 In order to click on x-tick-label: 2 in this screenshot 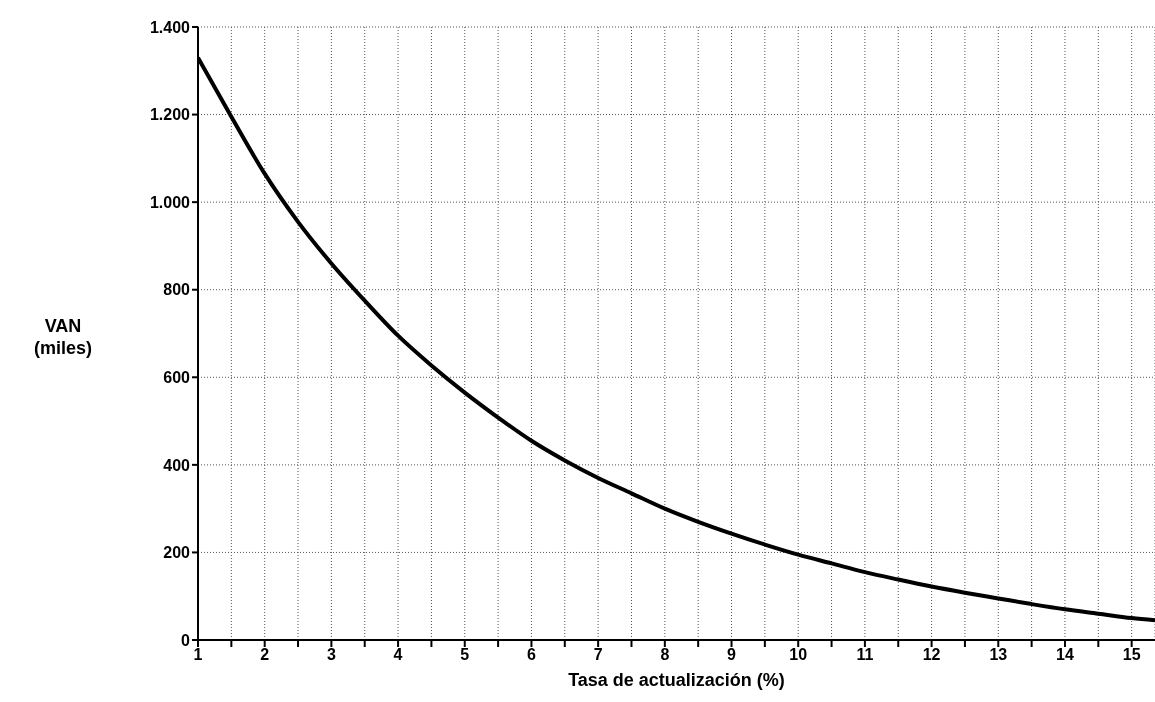, I will do `click(265, 655)`.